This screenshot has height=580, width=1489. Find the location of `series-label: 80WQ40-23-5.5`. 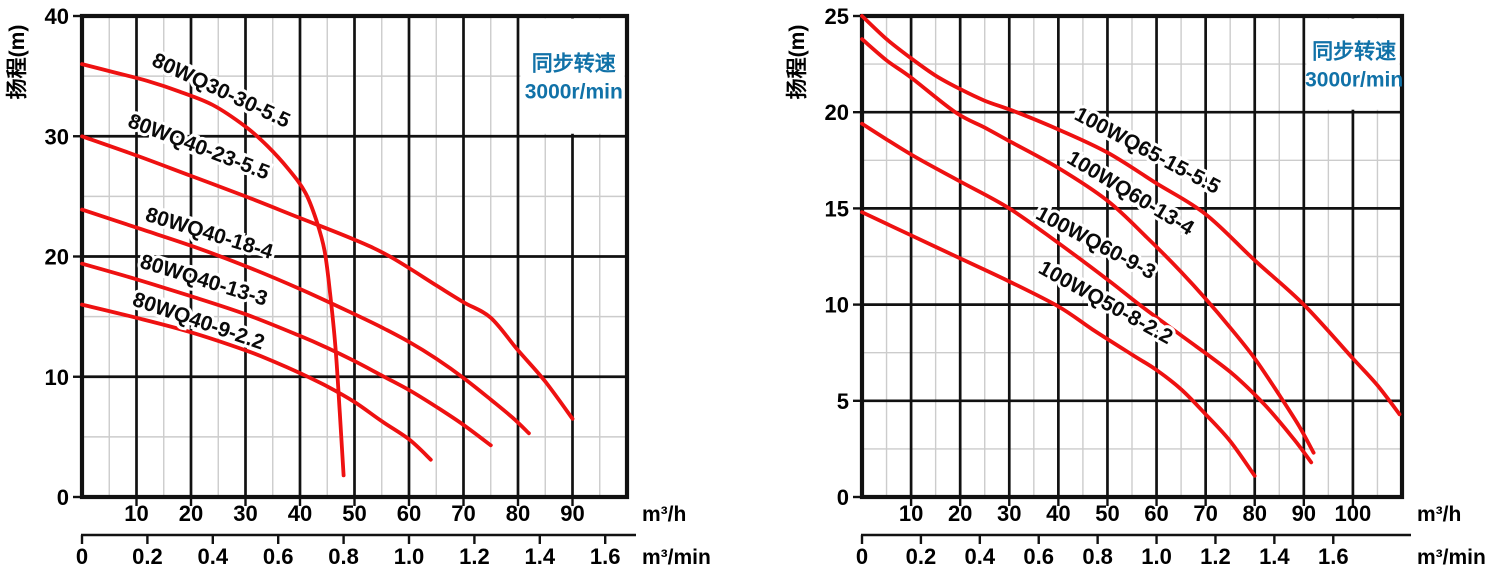

series-label: 80WQ40-23-5.5 is located at coordinates (199, 147).